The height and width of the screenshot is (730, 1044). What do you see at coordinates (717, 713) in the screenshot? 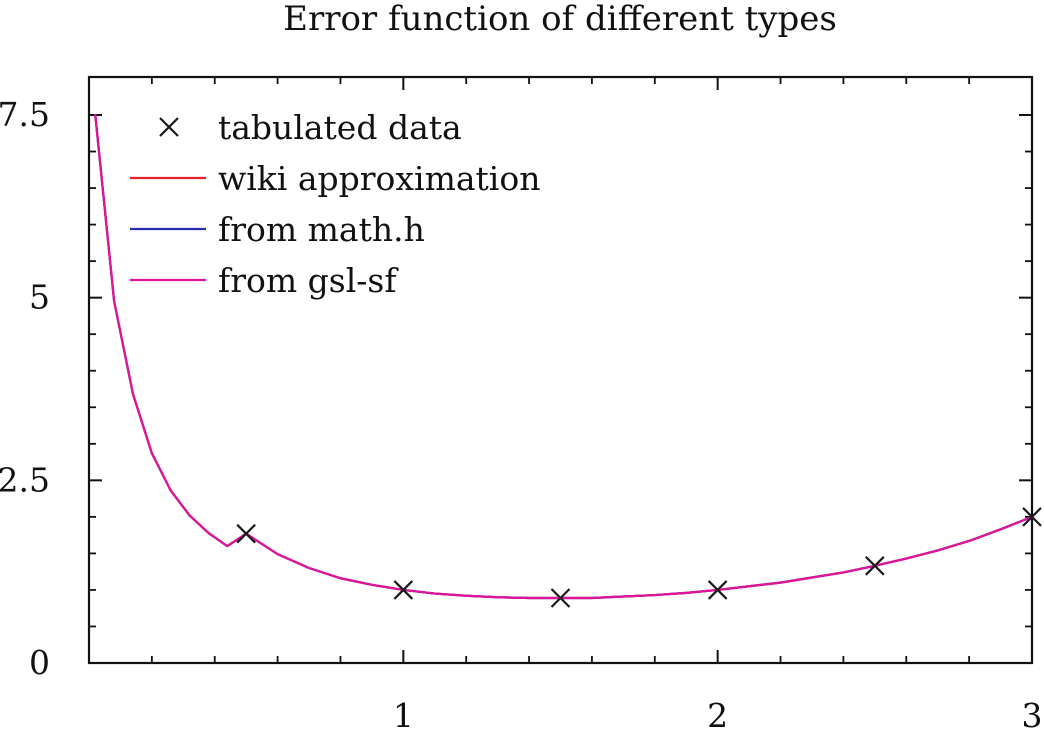
I see `x-tick-label: 2` at bounding box center [717, 713].